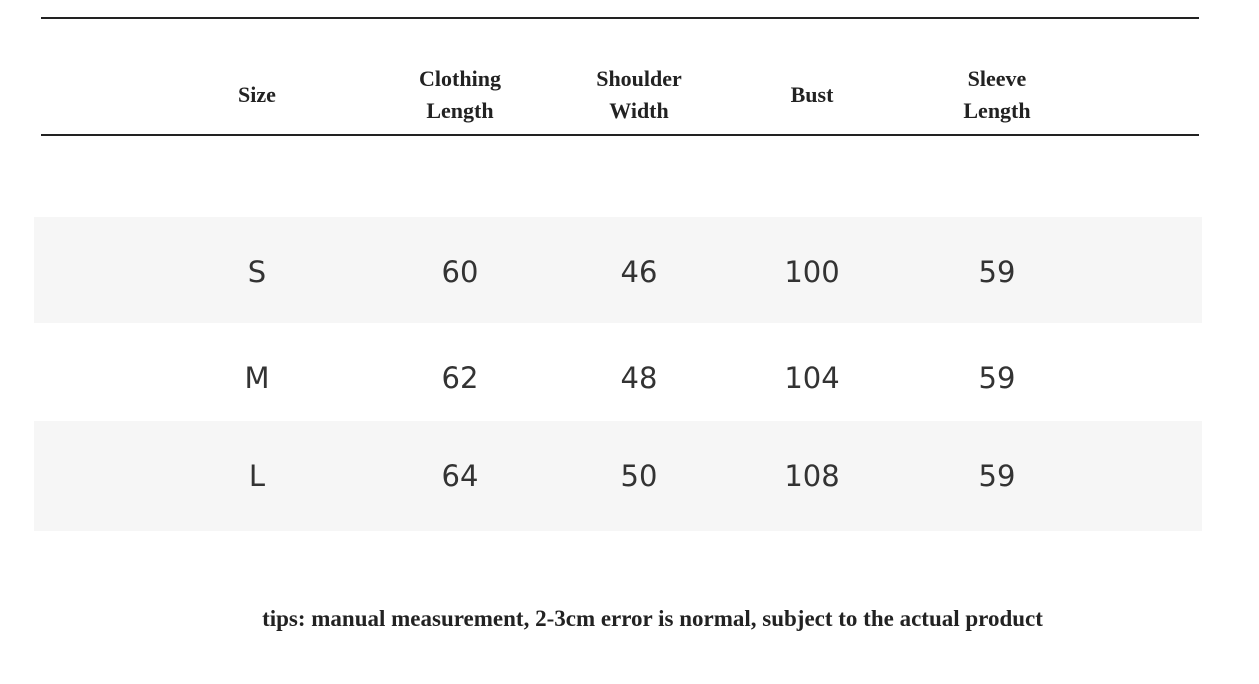 This screenshot has width=1259, height=684. I want to click on table-cell: M, so click(257, 378).